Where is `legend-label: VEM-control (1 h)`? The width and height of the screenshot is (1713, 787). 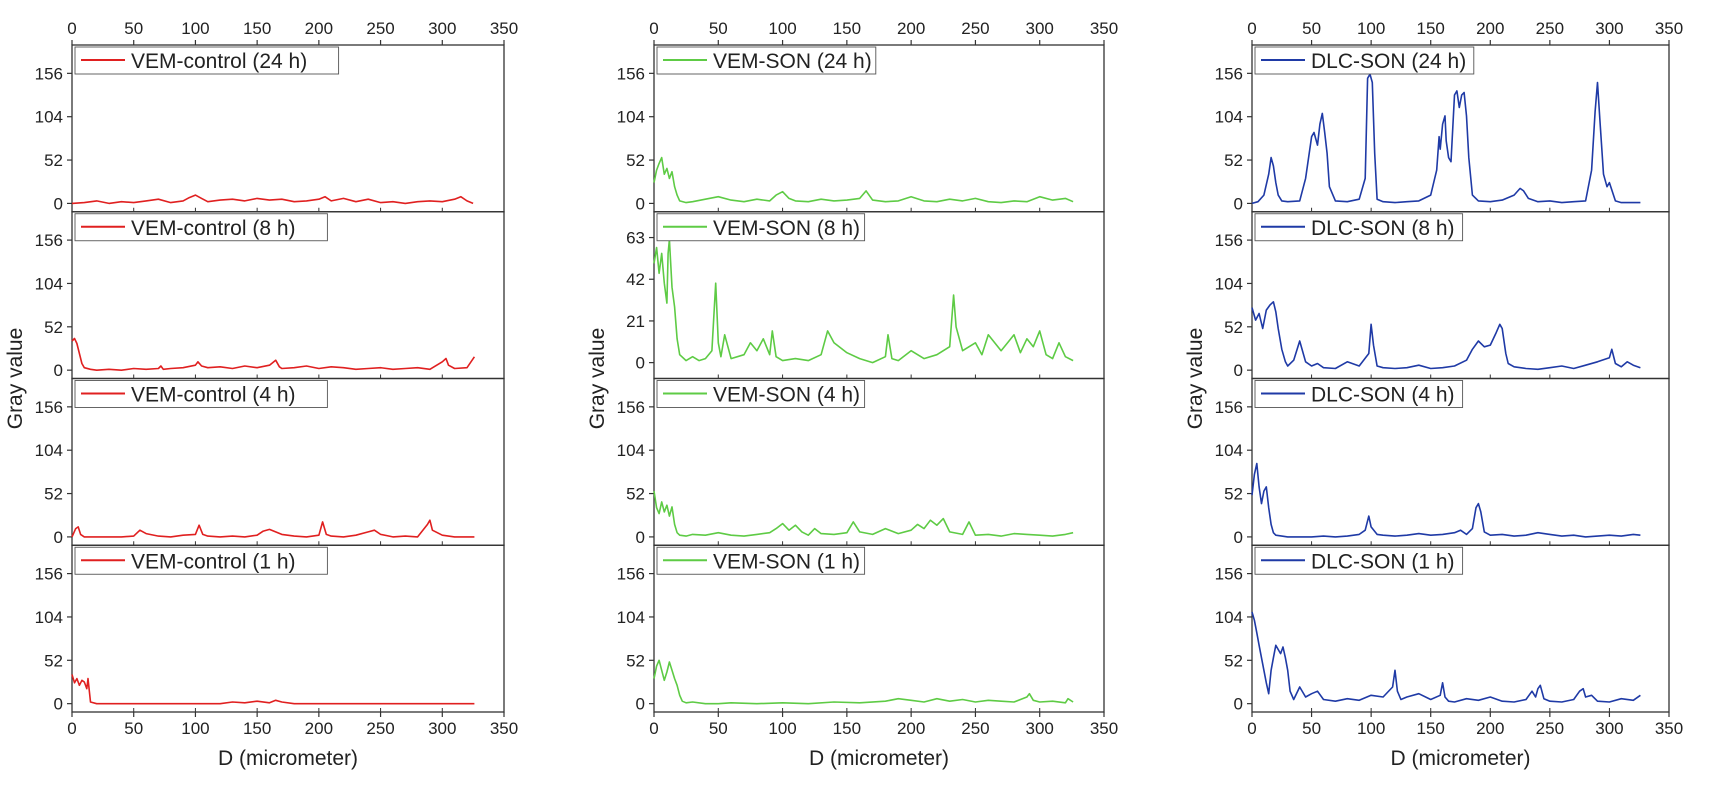 legend-label: VEM-control (1 h) is located at coordinates (213, 561).